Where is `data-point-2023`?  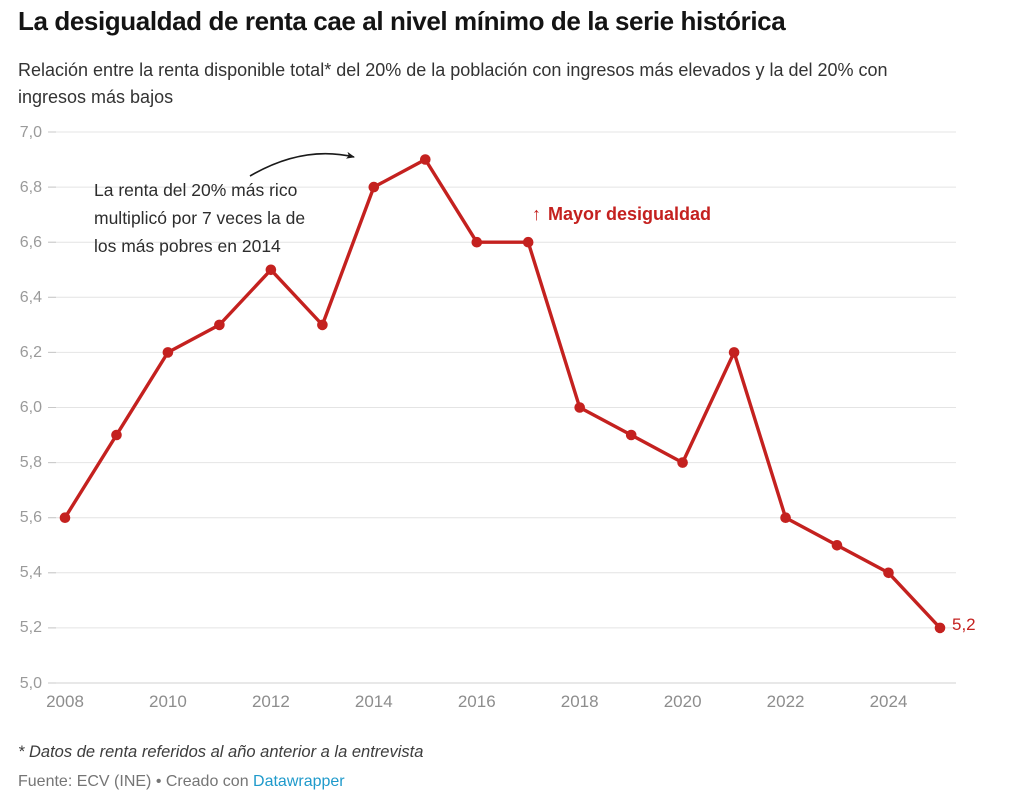
data-point-2023 is located at coordinates (837, 545).